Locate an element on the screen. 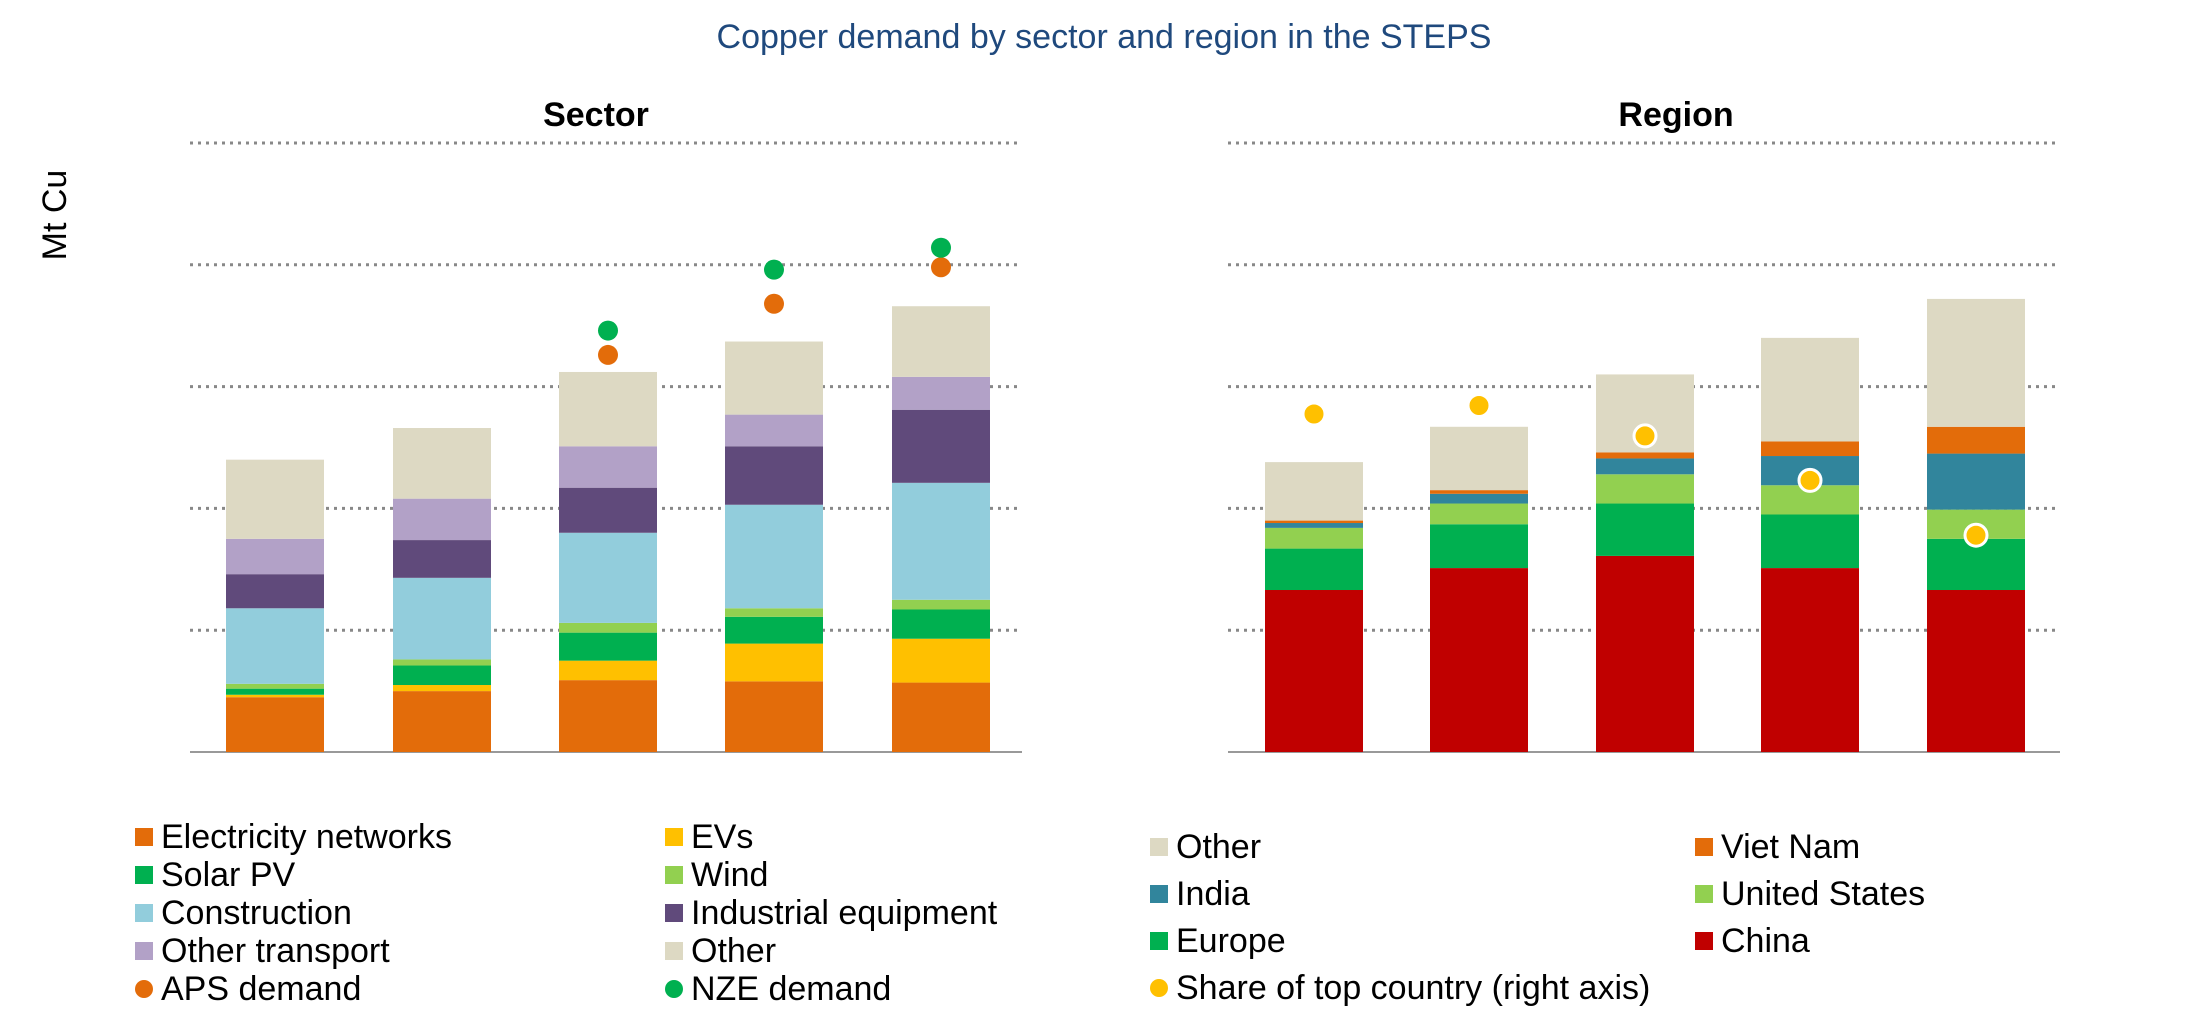 The height and width of the screenshot is (1014, 2208). legend-label: Industrial equipment is located at coordinates (844, 913).